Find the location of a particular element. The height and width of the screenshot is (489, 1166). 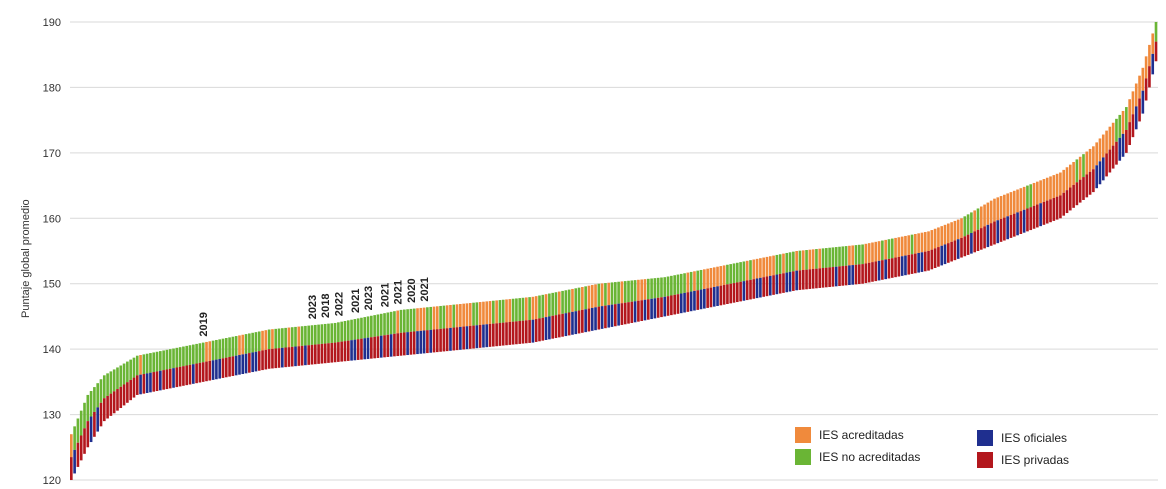

y-tick-labels: 120 130 140 150 160 170 180 190 is located at coordinates (52, 252).